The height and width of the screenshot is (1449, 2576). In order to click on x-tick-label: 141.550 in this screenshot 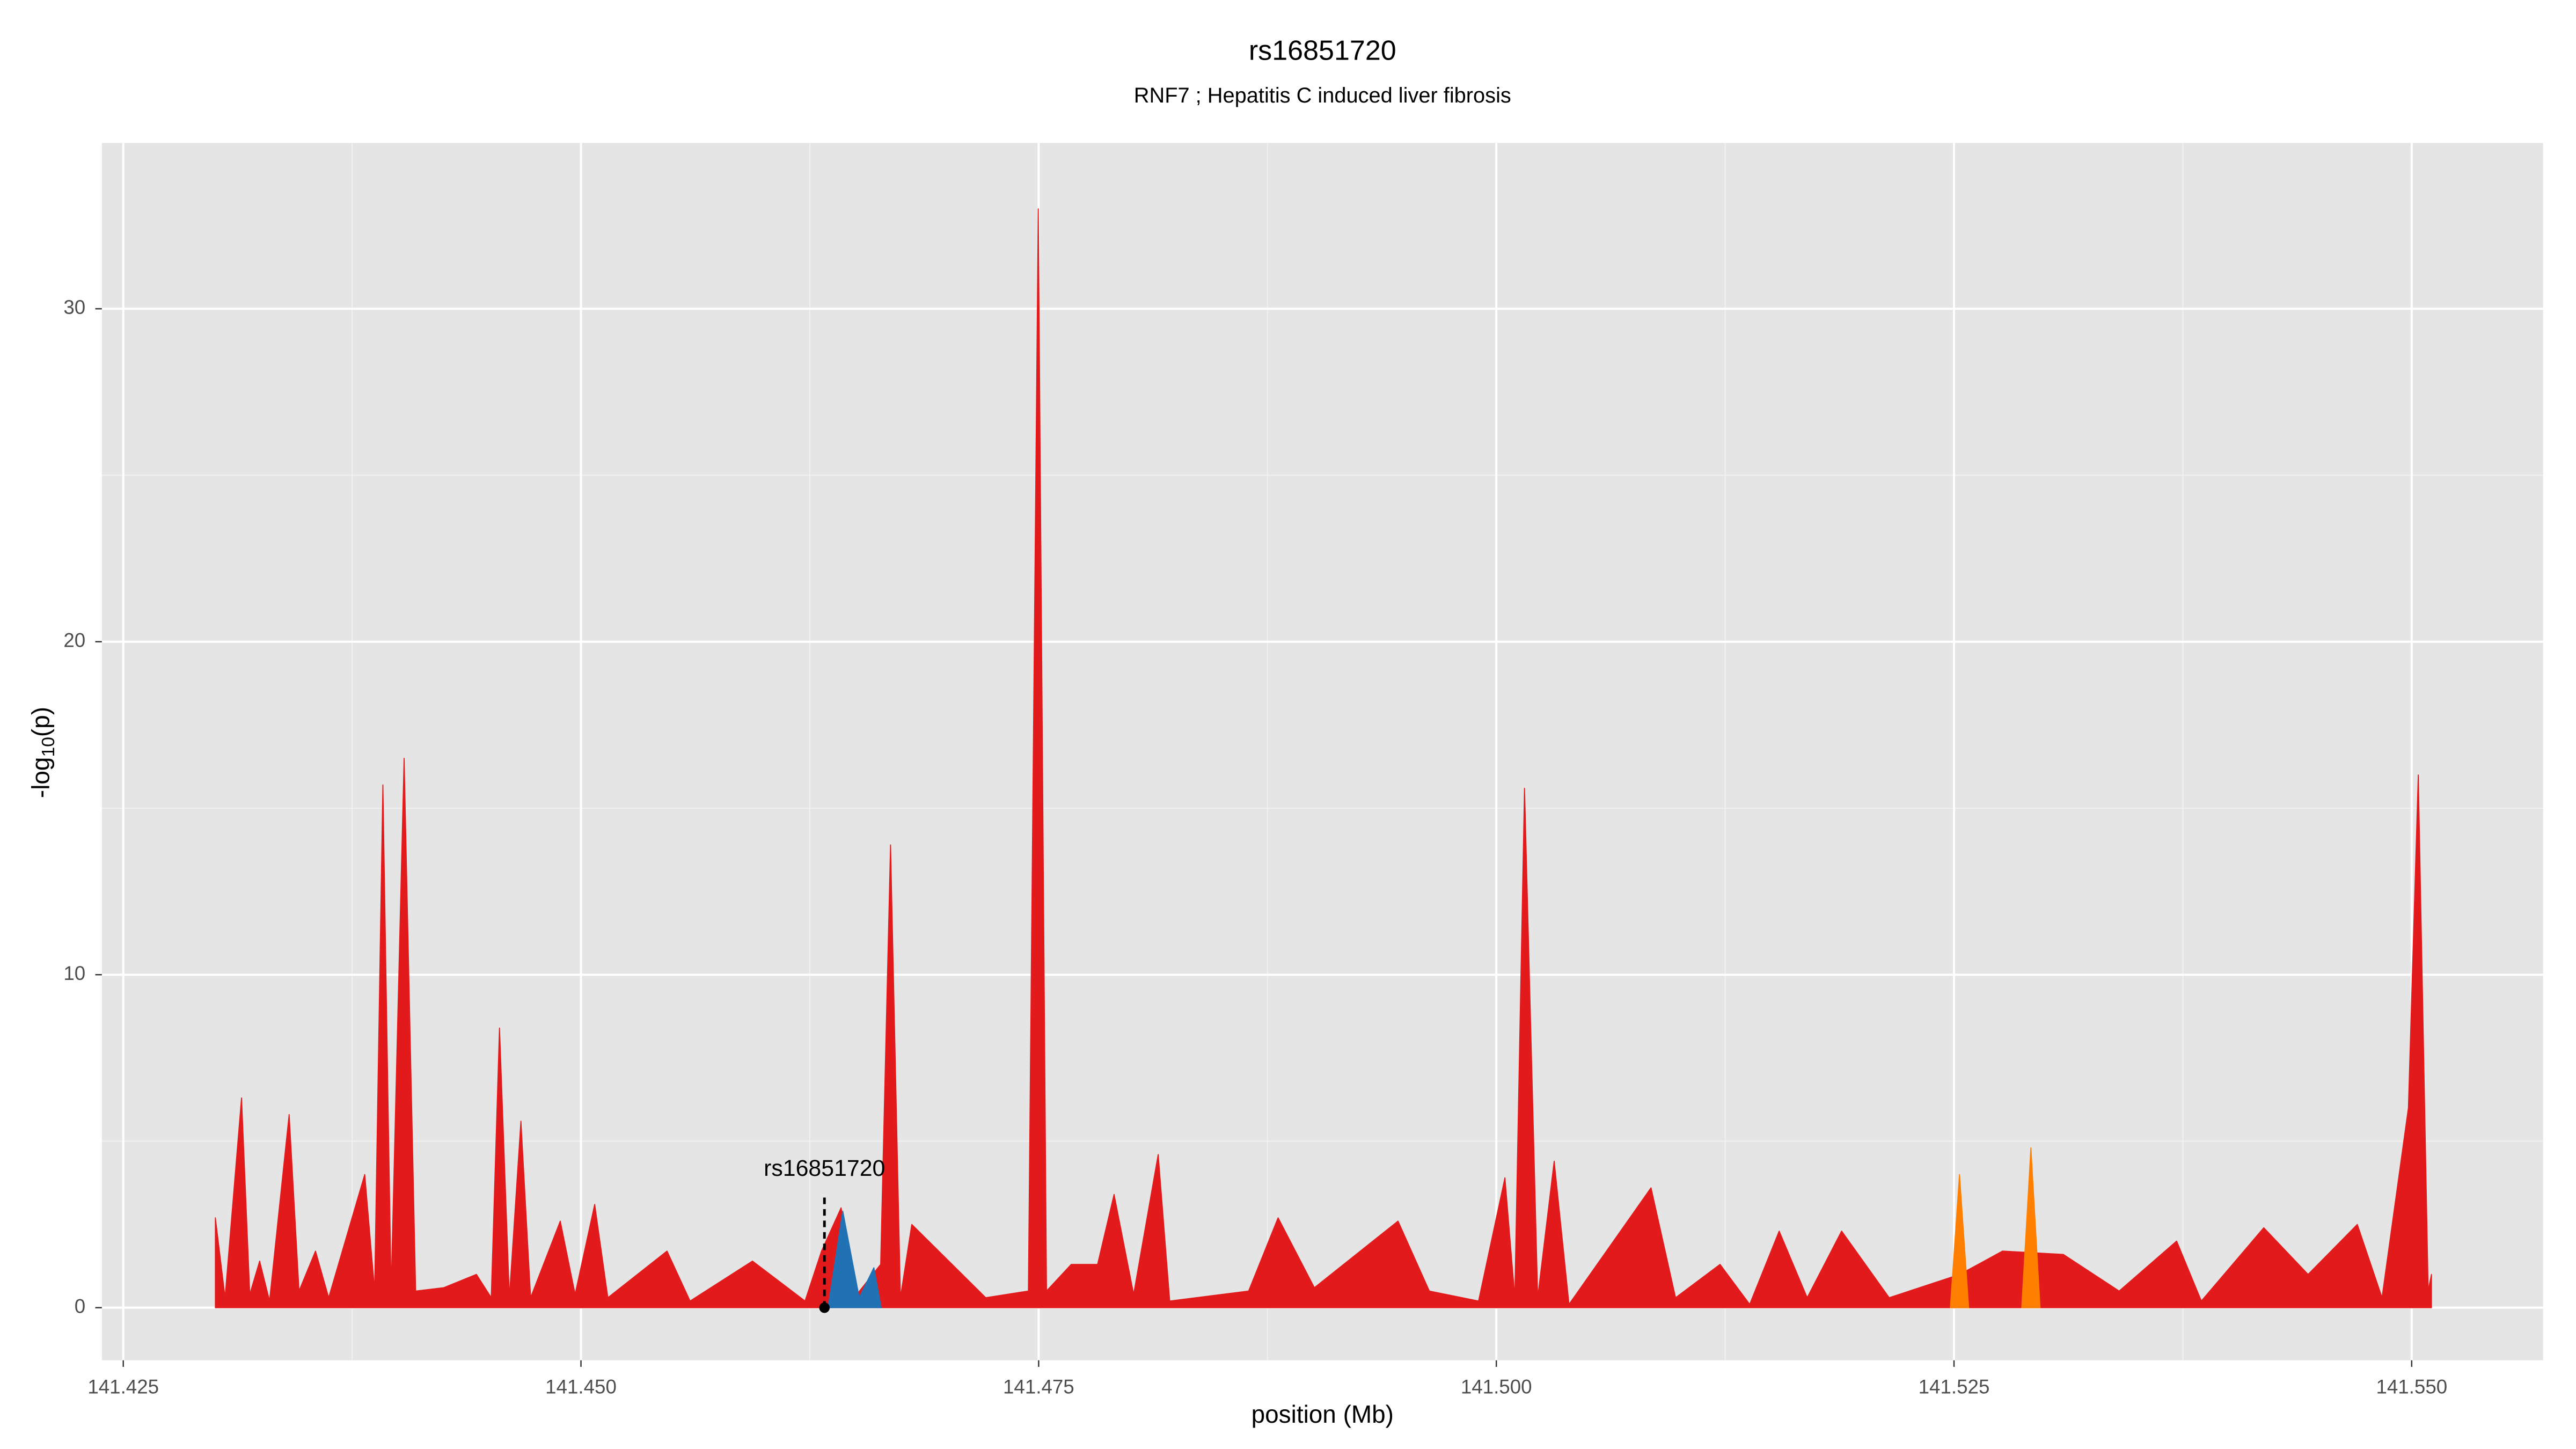, I will do `click(2411, 1386)`.